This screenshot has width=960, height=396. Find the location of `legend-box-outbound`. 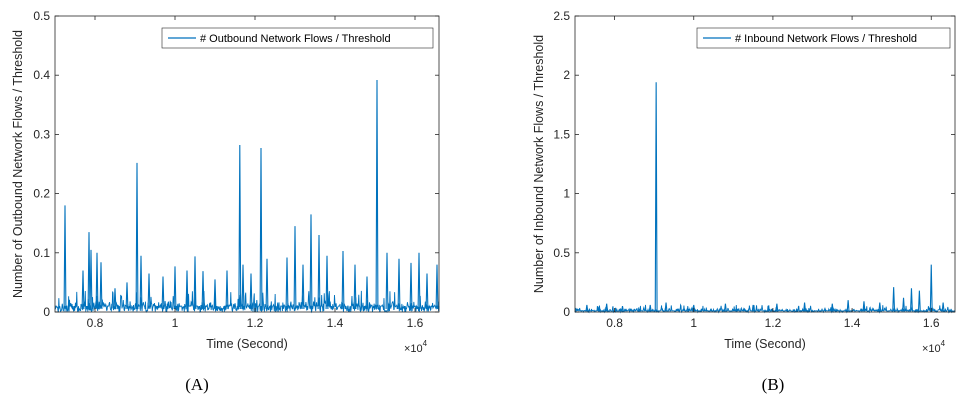

legend-box-outbound is located at coordinates (297, 38).